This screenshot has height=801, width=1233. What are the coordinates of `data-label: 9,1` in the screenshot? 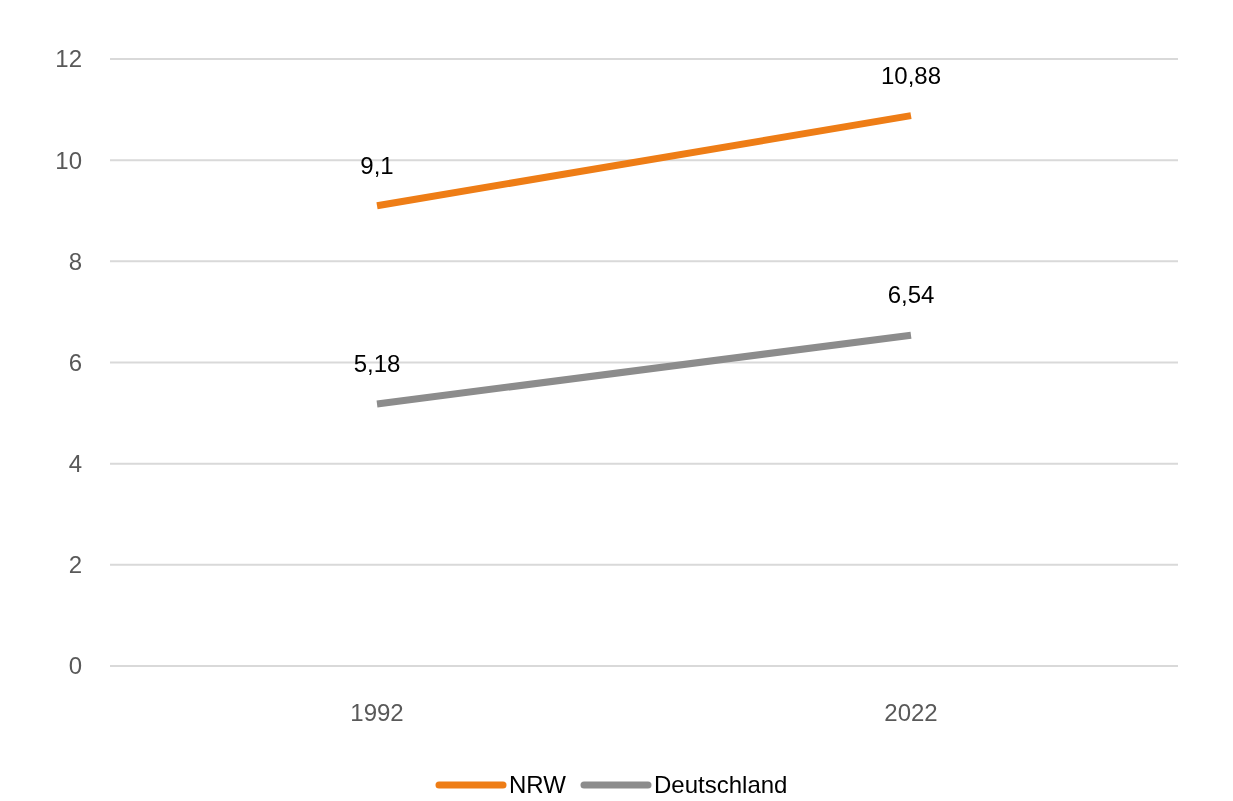 It's located at (377, 165).